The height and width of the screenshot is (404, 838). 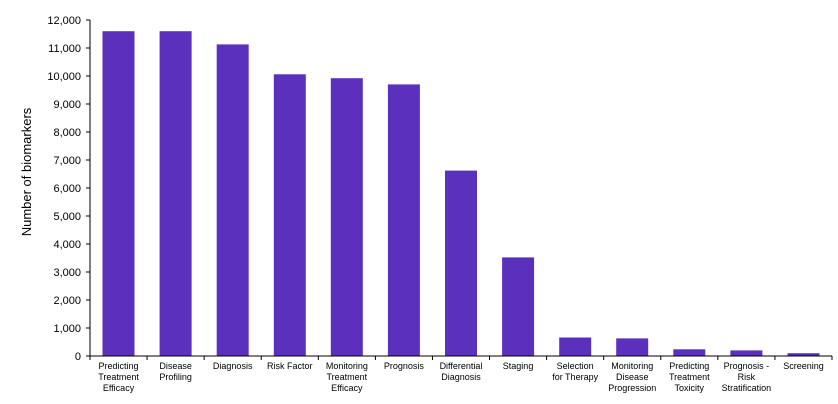 What do you see at coordinates (67, 245) in the screenshot?
I see `y-tick-label: 4,000` at bounding box center [67, 245].